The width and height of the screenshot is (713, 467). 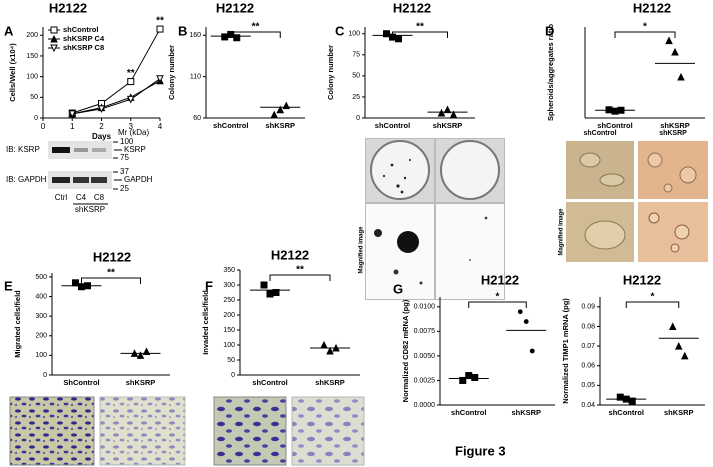 What do you see at coordinates (127, 141) in the screenshot?
I see `mw-marker: 100` at bounding box center [127, 141].